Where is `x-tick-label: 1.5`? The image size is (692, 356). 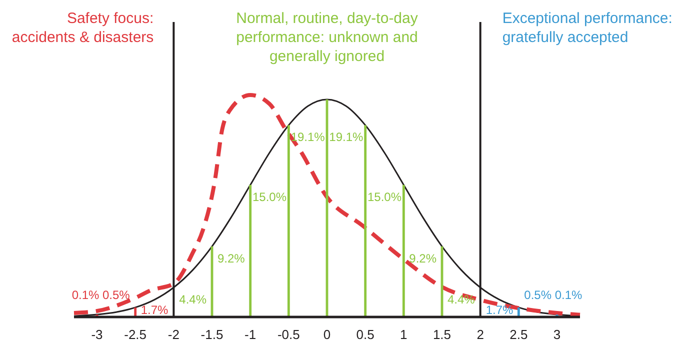
x-tick-label: 1.5 is located at coordinates (442, 334).